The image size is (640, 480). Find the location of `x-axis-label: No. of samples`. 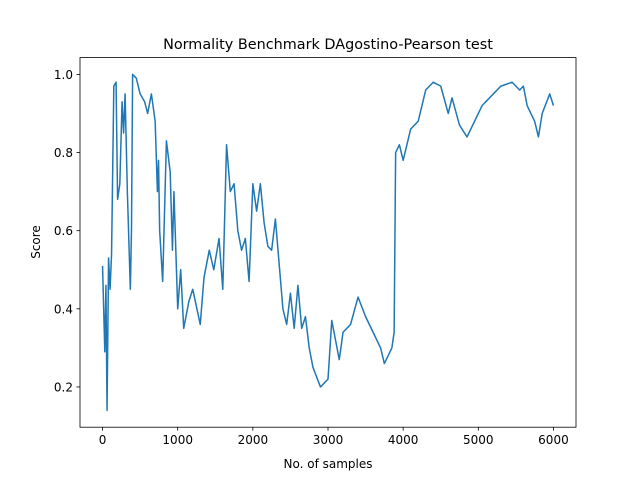

x-axis-label: No. of samples is located at coordinates (328, 464).